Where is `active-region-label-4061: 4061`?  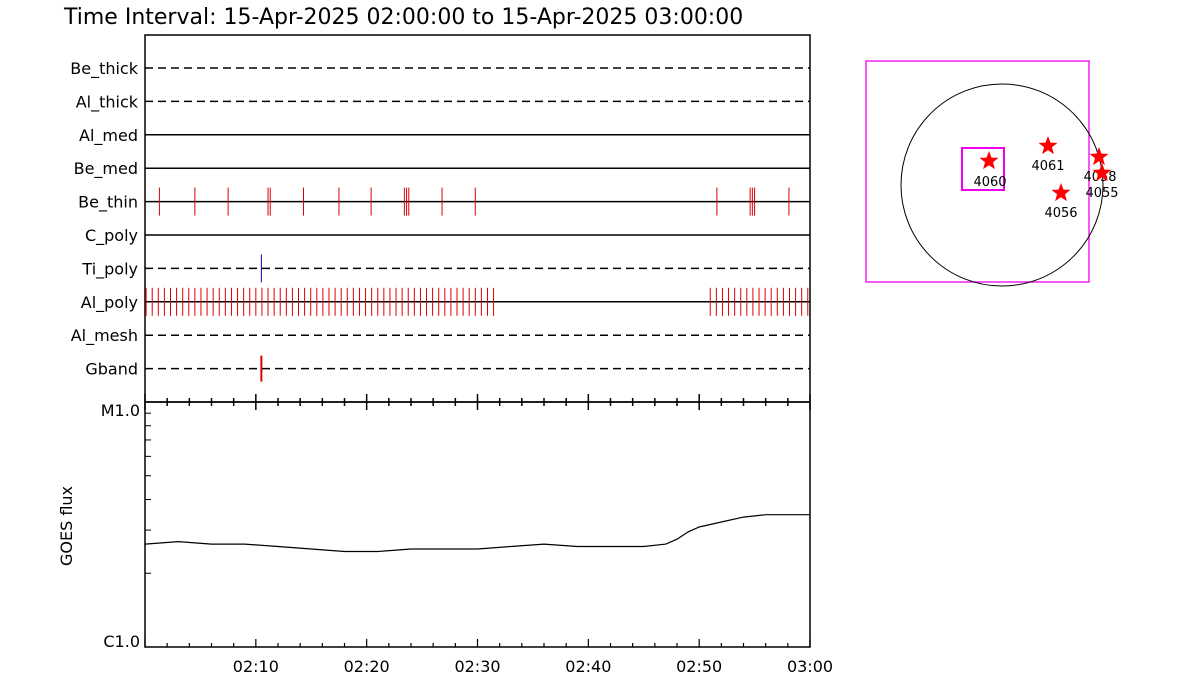 active-region-label-4061: 4061 is located at coordinates (1047, 166).